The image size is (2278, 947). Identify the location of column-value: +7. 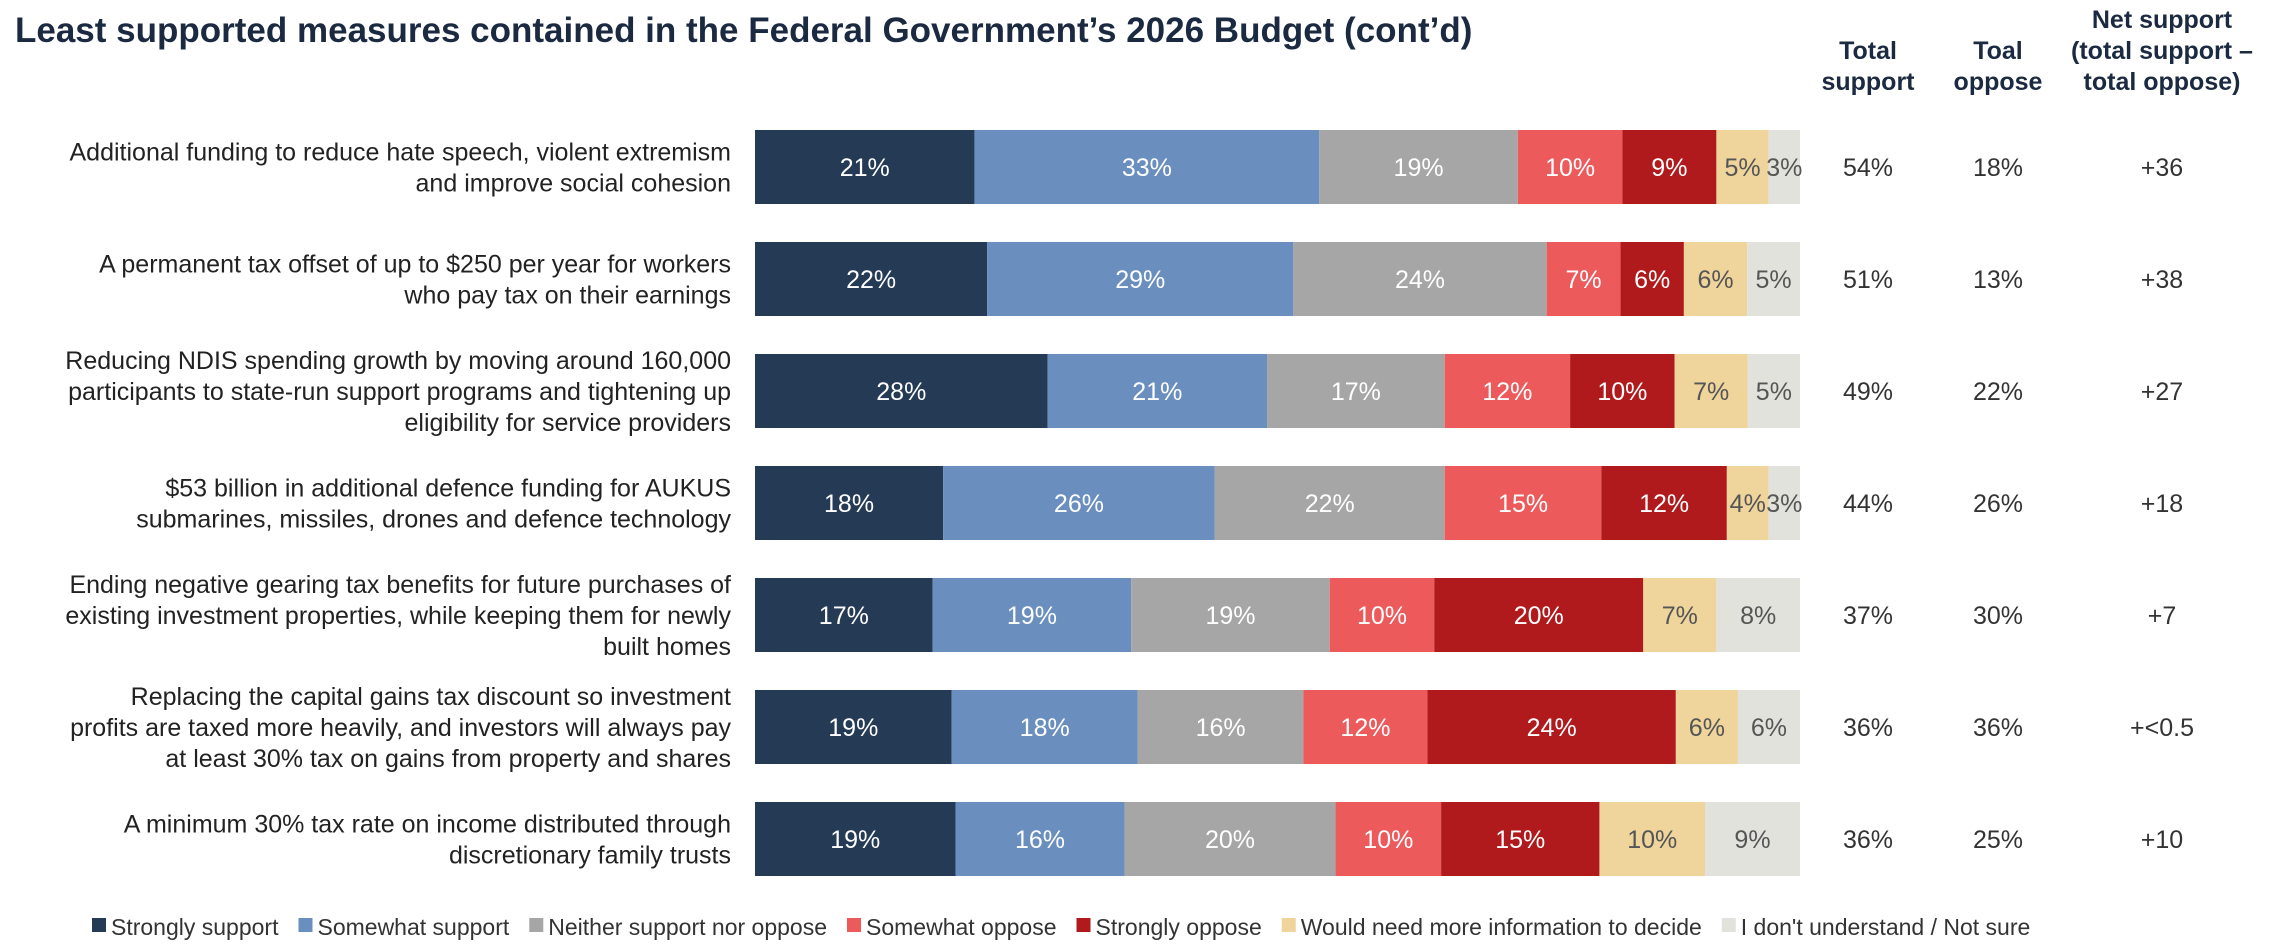
(2162, 616).